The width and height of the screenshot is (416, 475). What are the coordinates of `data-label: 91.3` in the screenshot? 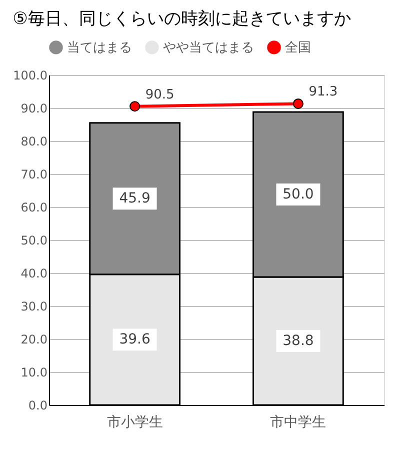 It's located at (323, 92).